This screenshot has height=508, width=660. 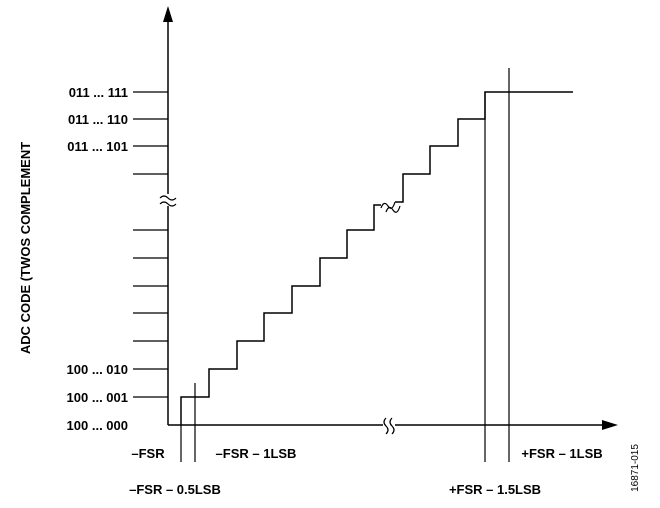 I want to click on x-label-neg-fsr: –FSR, so click(x=148, y=453).